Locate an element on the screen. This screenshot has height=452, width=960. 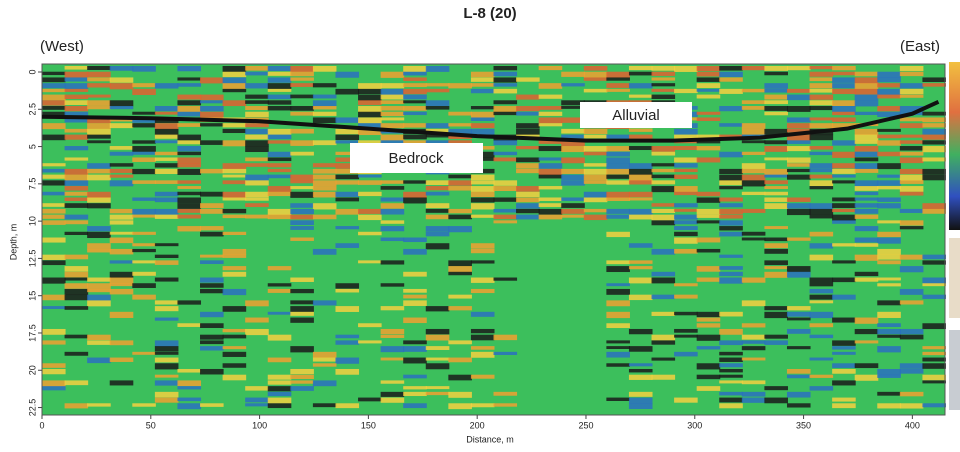
x-tick-label: 50 is located at coordinates (151, 425).